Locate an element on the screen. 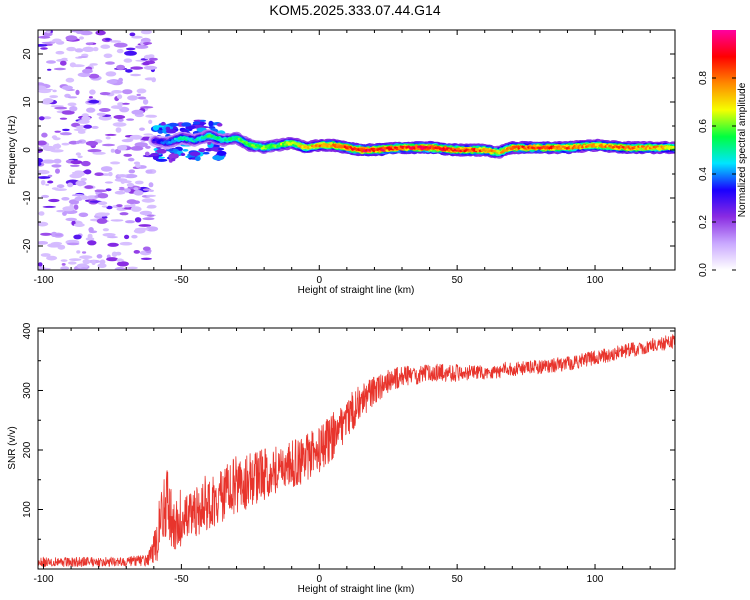 The height and width of the screenshot is (600, 750). spectrogram-ytick-label: 20 is located at coordinates (27, 54).